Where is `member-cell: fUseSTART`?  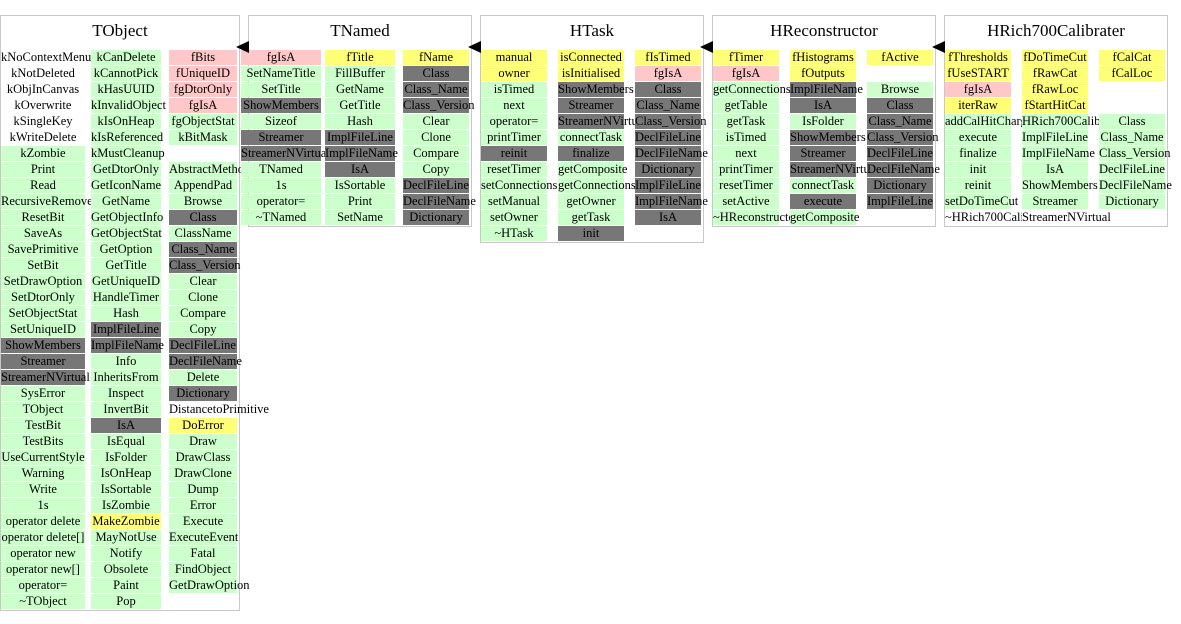 member-cell: fUseSTART is located at coordinates (978, 73).